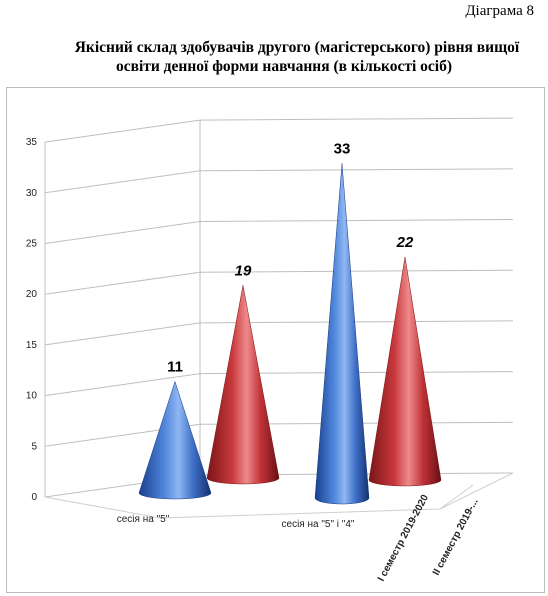 This screenshot has width=548, height=596. Describe the element at coordinates (175, 366) in the screenshot. I see `value-label-series1-cat1: 11` at that location.